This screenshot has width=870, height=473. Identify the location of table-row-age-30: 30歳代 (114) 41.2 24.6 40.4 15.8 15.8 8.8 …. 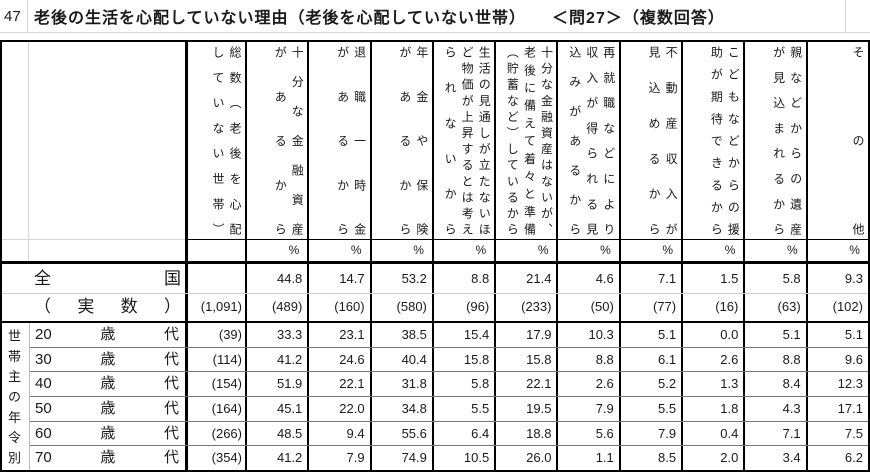
(449, 359).